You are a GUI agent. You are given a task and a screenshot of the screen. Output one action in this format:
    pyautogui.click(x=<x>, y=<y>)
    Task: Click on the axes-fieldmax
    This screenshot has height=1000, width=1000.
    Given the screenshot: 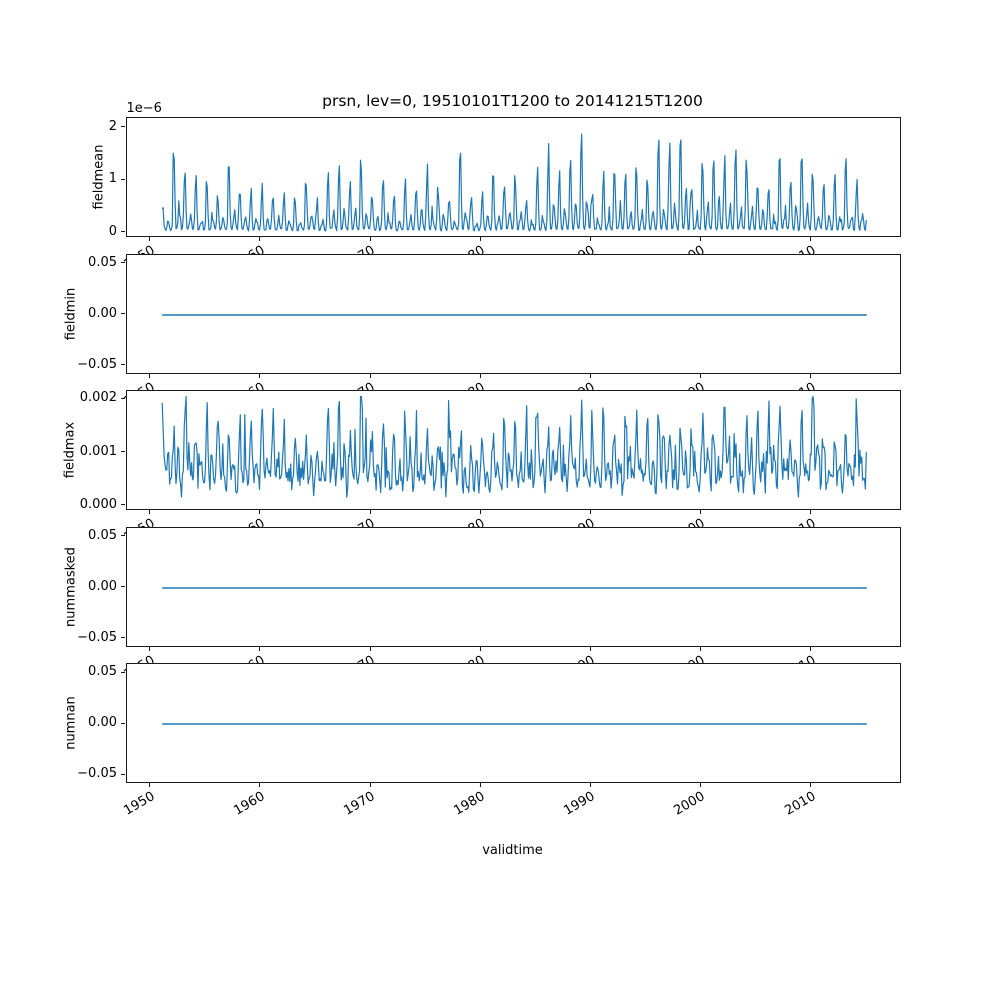 What is the action you would take?
    pyautogui.click(x=513, y=450)
    